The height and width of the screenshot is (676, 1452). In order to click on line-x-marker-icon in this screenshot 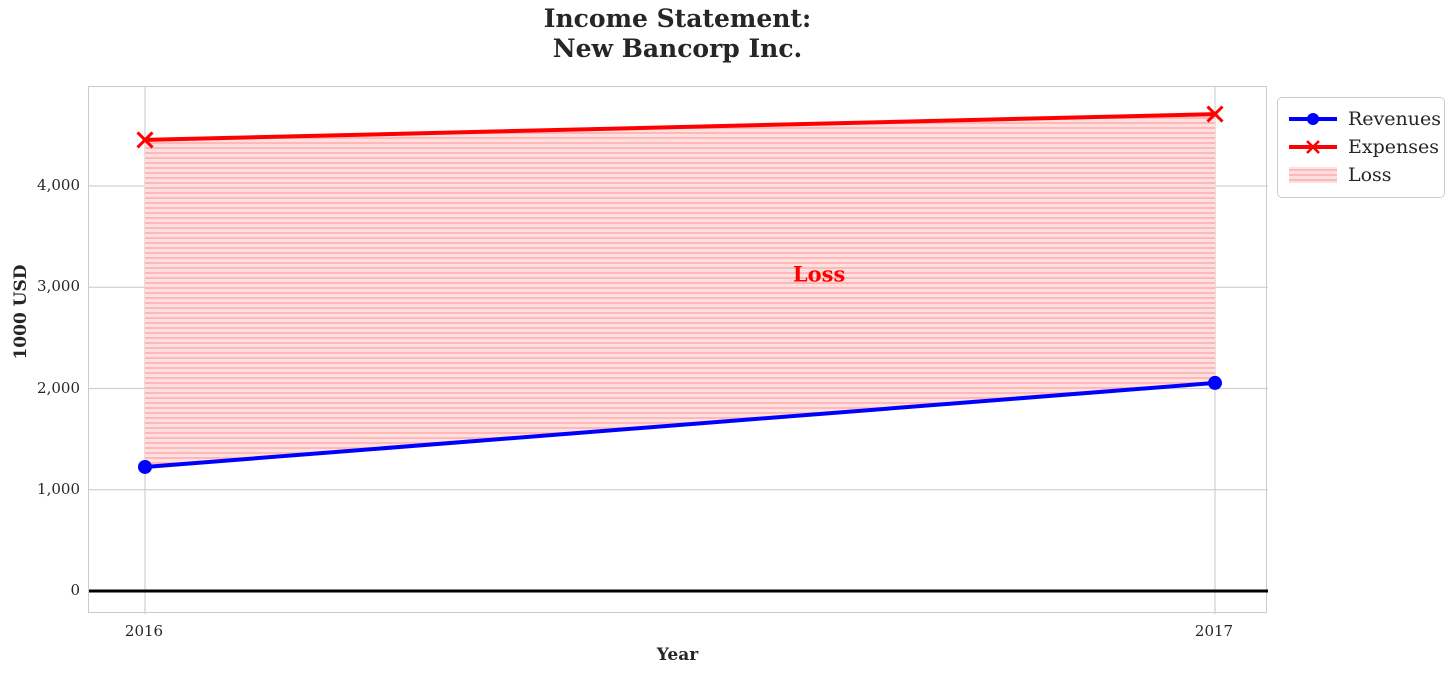, I will do `click(1313, 147)`.